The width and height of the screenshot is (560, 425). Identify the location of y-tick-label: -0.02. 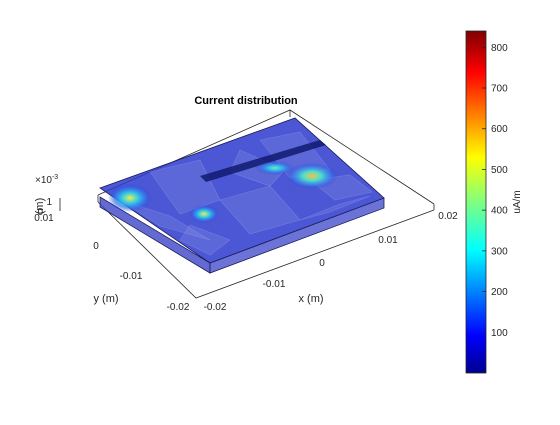
(178, 307).